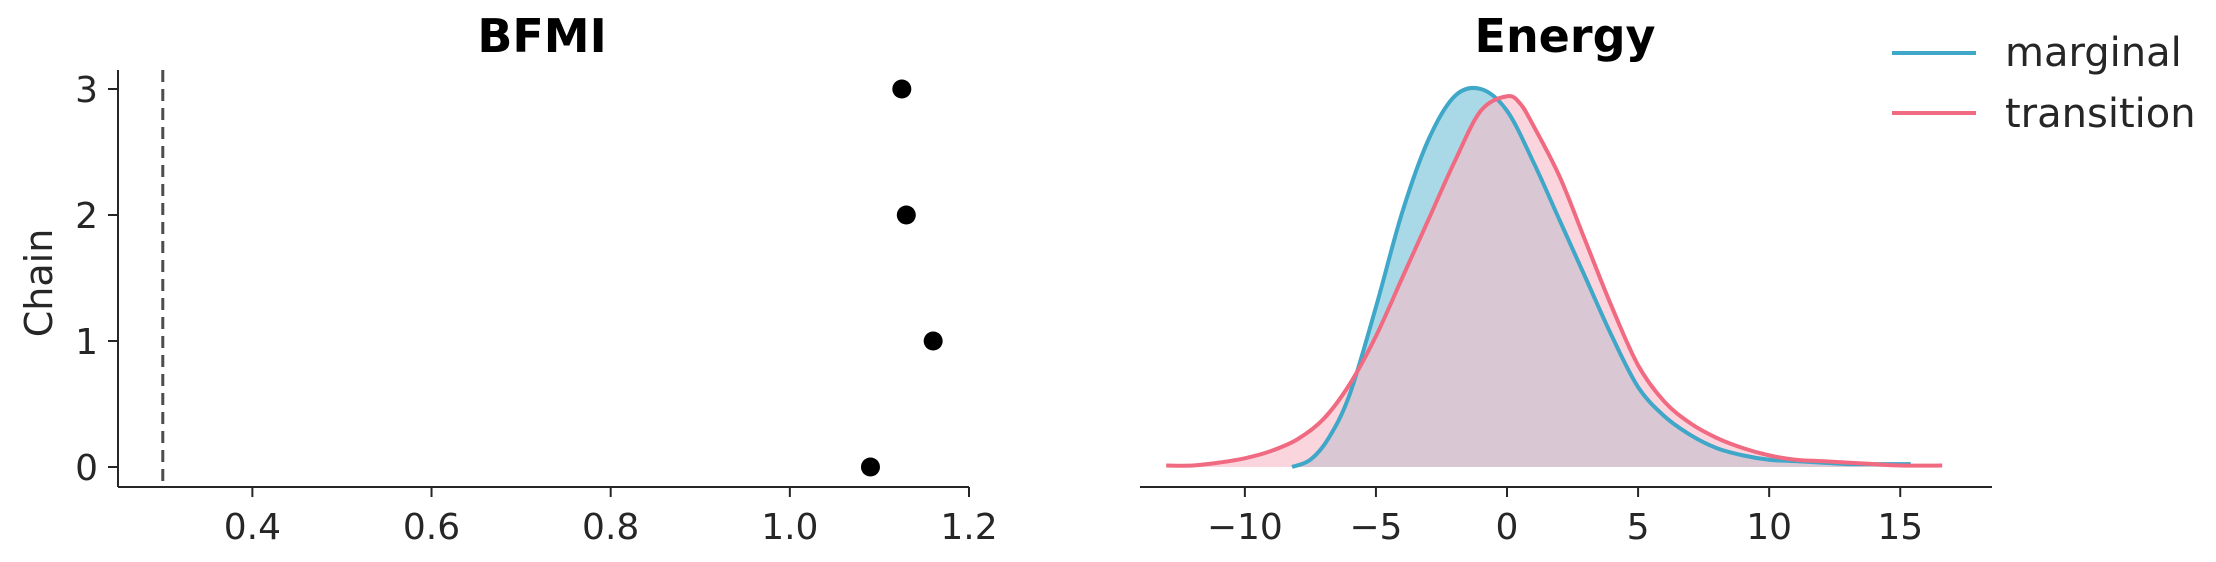 Image resolution: width=2216 pixels, height=562 pixels. What do you see at coordinates (789, 527) in the screenshot?
I see `bfmi-x-tick-label: 1.0` at bounding box center [789, 527].